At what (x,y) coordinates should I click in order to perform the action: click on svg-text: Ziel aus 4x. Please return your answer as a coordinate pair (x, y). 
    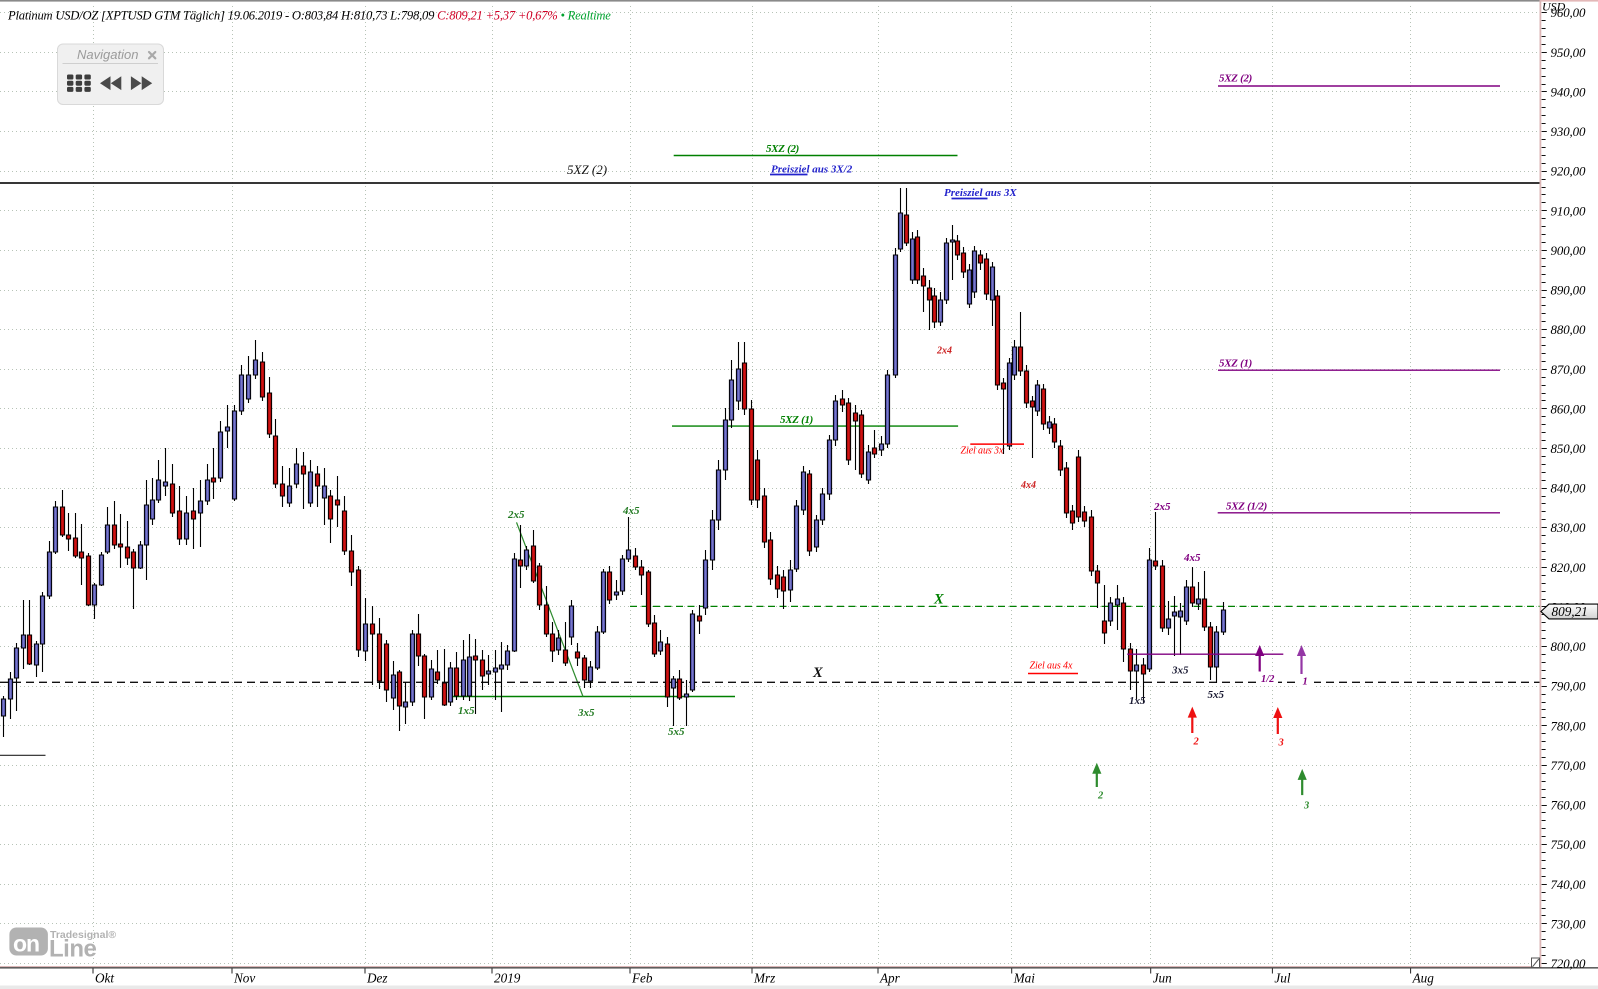
    Looking at the image, I should click on (1051, 666).